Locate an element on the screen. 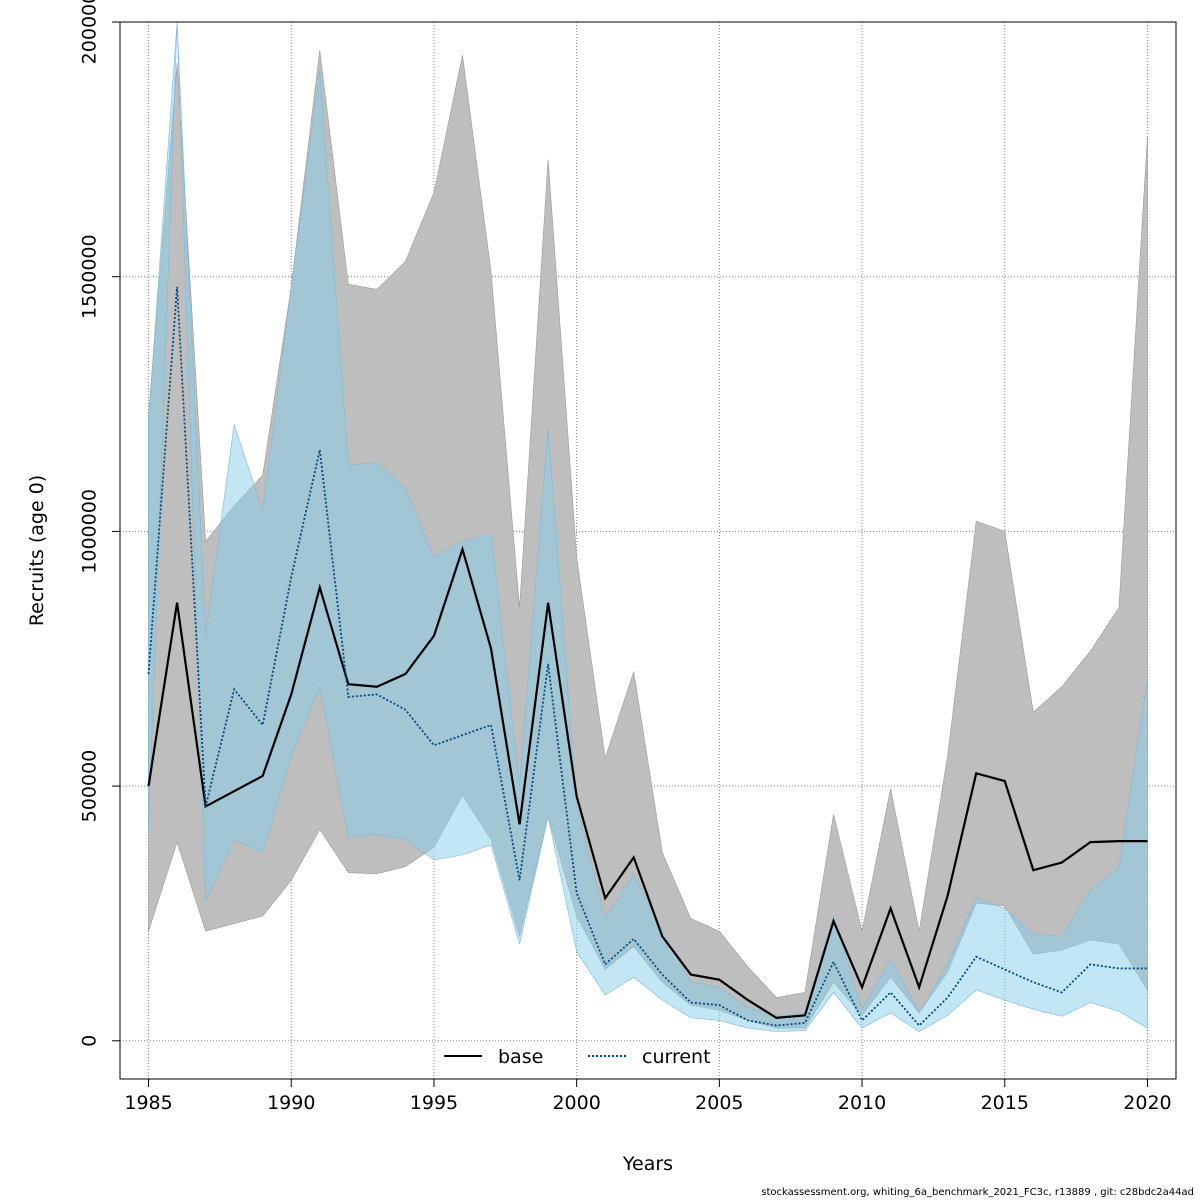 This screenshot has width=1200, height=1200. y-tick-label: 500000 is located at coordinates (90, 786).